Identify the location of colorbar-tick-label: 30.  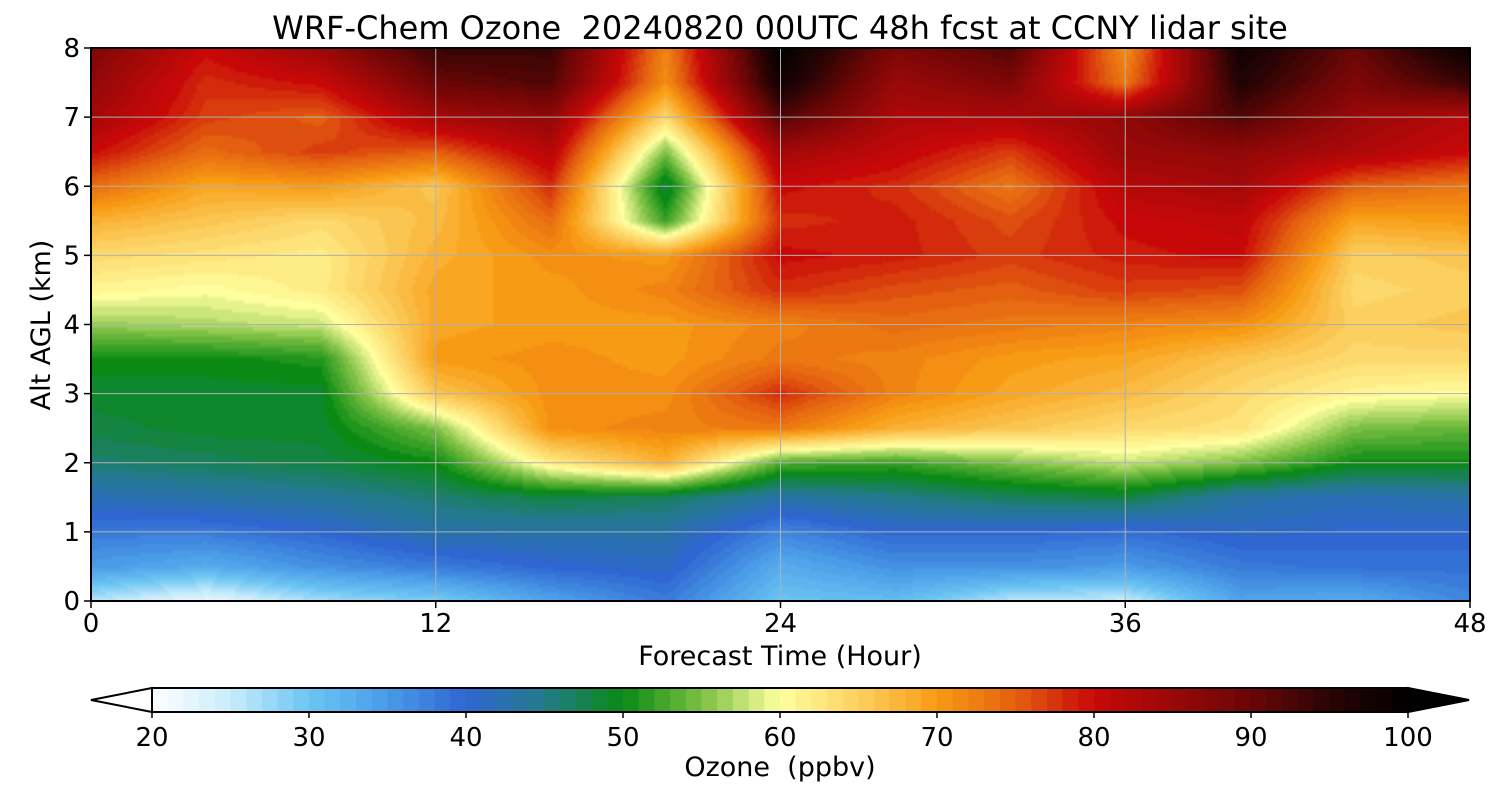
(308, 738).